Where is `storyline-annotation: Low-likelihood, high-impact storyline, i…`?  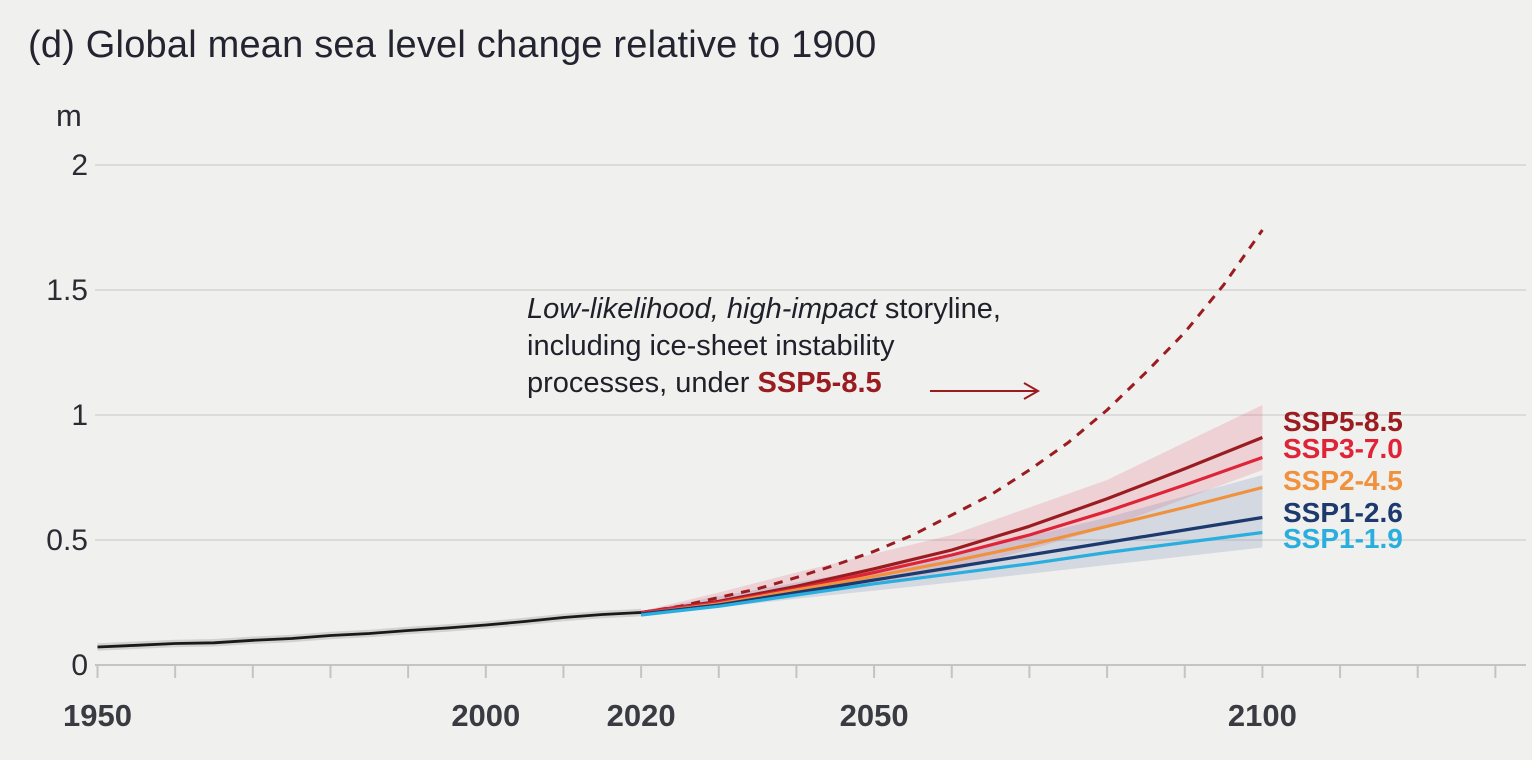
storyline-annotation: Low-likelihood, high-impact storyline, i… is located at coordinates (827, 346).